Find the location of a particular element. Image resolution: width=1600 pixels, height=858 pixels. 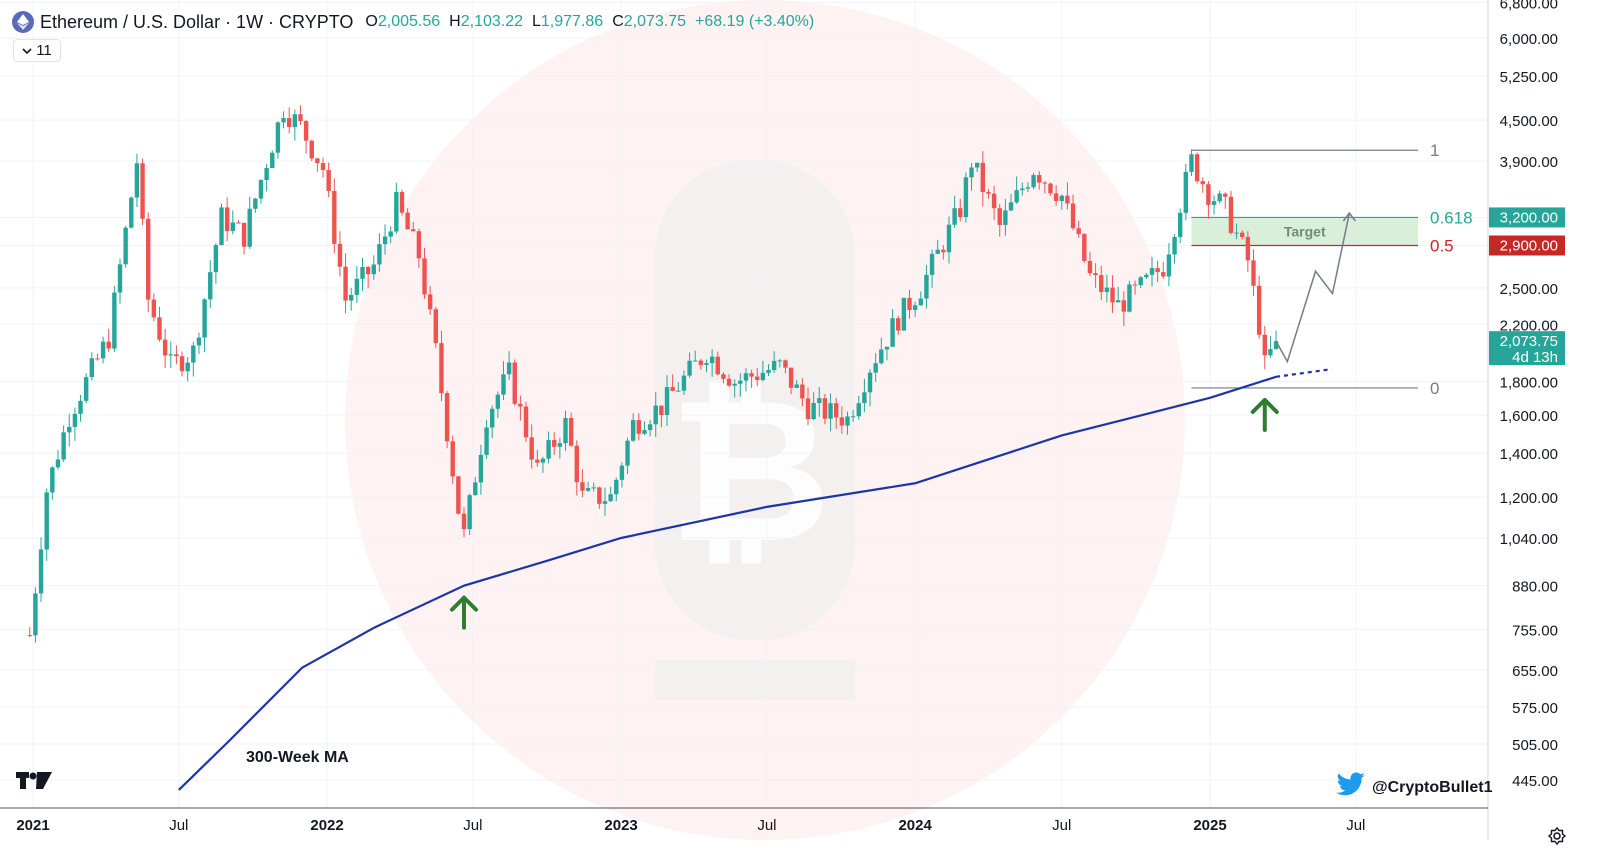

y-tick-label: 1,040.00 is located at coordinates (1529, 539).